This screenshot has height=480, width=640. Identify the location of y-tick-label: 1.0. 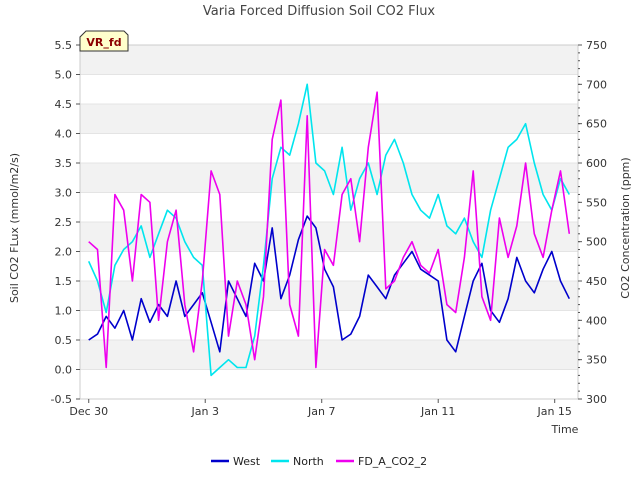
(64, 311).